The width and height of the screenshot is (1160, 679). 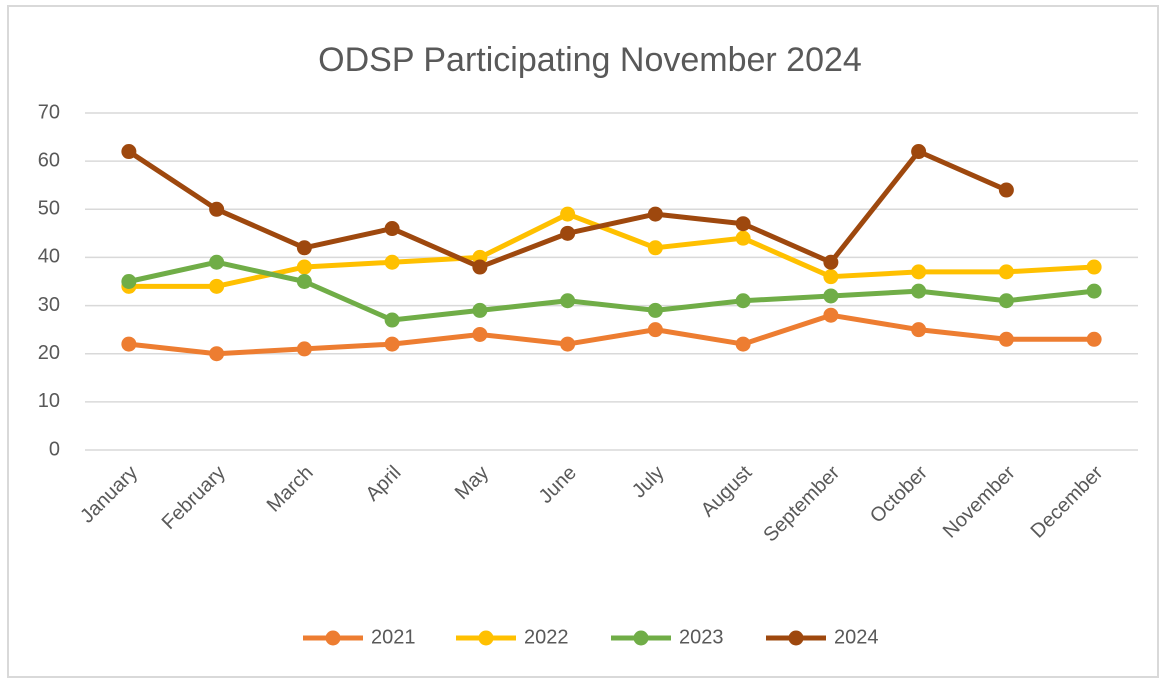 What do you see at coordinates (49, 112) in the screenshot?
I see `y-tick-label: 70` at bounding box center [49, 112].